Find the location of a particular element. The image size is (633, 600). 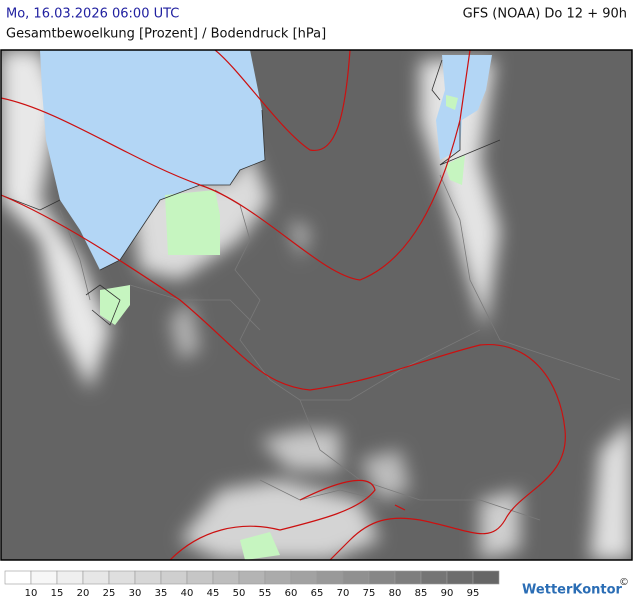

legend-label: 90 is located at coordinates (447, 593).